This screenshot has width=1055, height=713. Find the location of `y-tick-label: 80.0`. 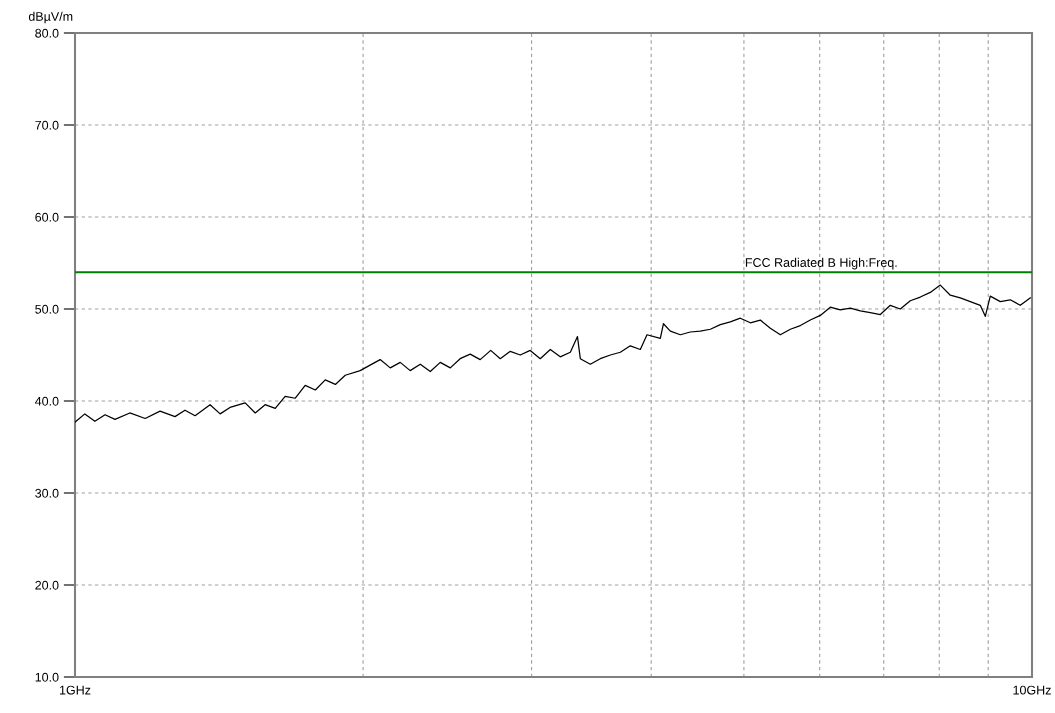

y-tick-label: 80.0 is located at coordinates (47, 33).